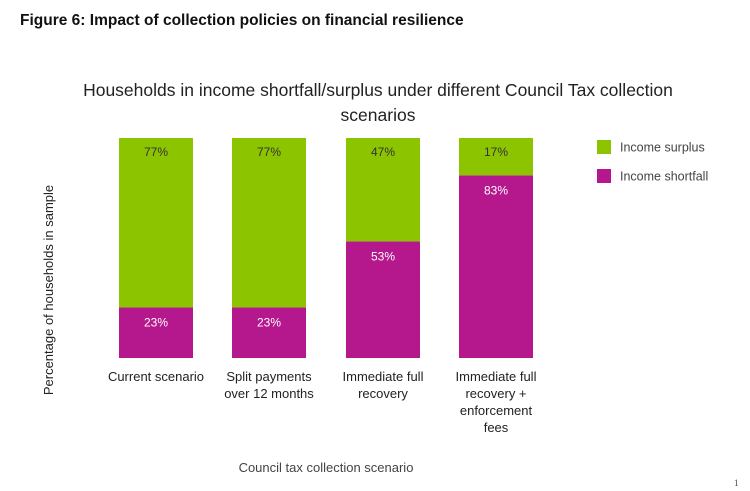  I want to click on x-tick-label: recovery, so click(383, 393).